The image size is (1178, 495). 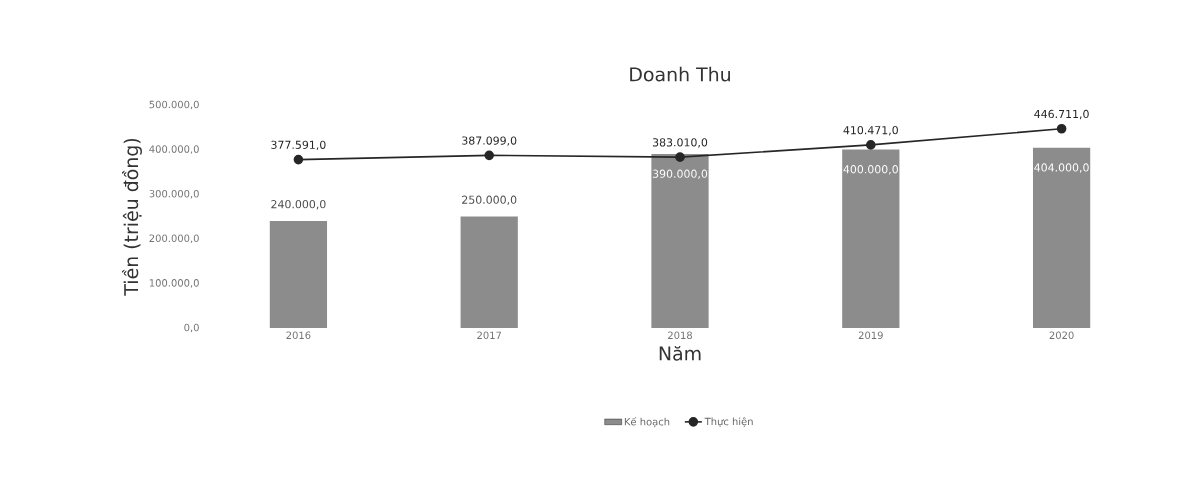 I want to click on y-tick-label: 300.000,0, so click(x=174, y=194).